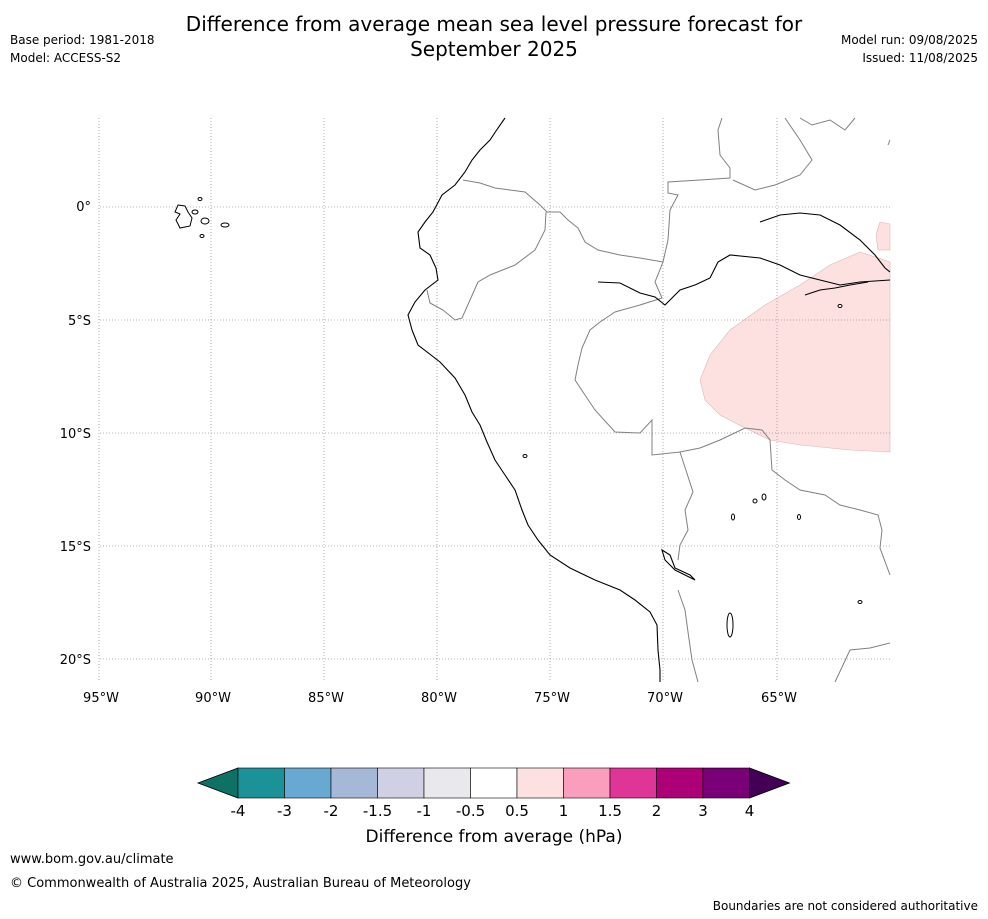 The image size is (988, 919). Describe the element at coordinates (424, 811) in the screenshot. I see `colorbar-tick-label: -1` at that location.